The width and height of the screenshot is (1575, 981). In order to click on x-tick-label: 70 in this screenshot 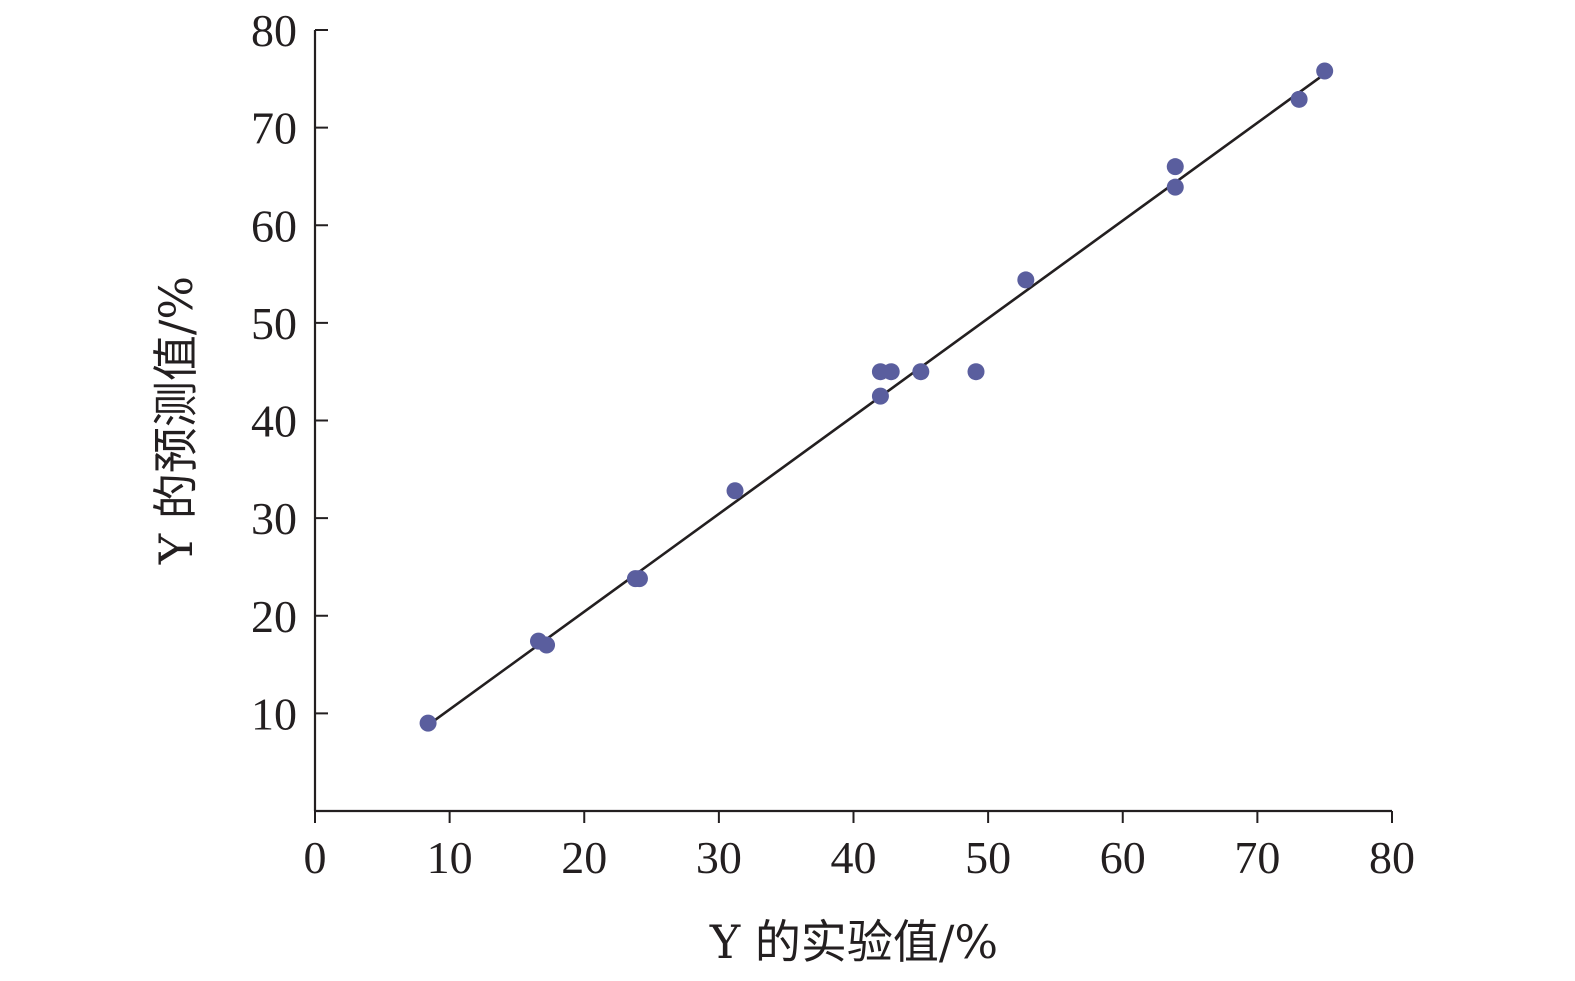, I will do `click(1257, 857)`.